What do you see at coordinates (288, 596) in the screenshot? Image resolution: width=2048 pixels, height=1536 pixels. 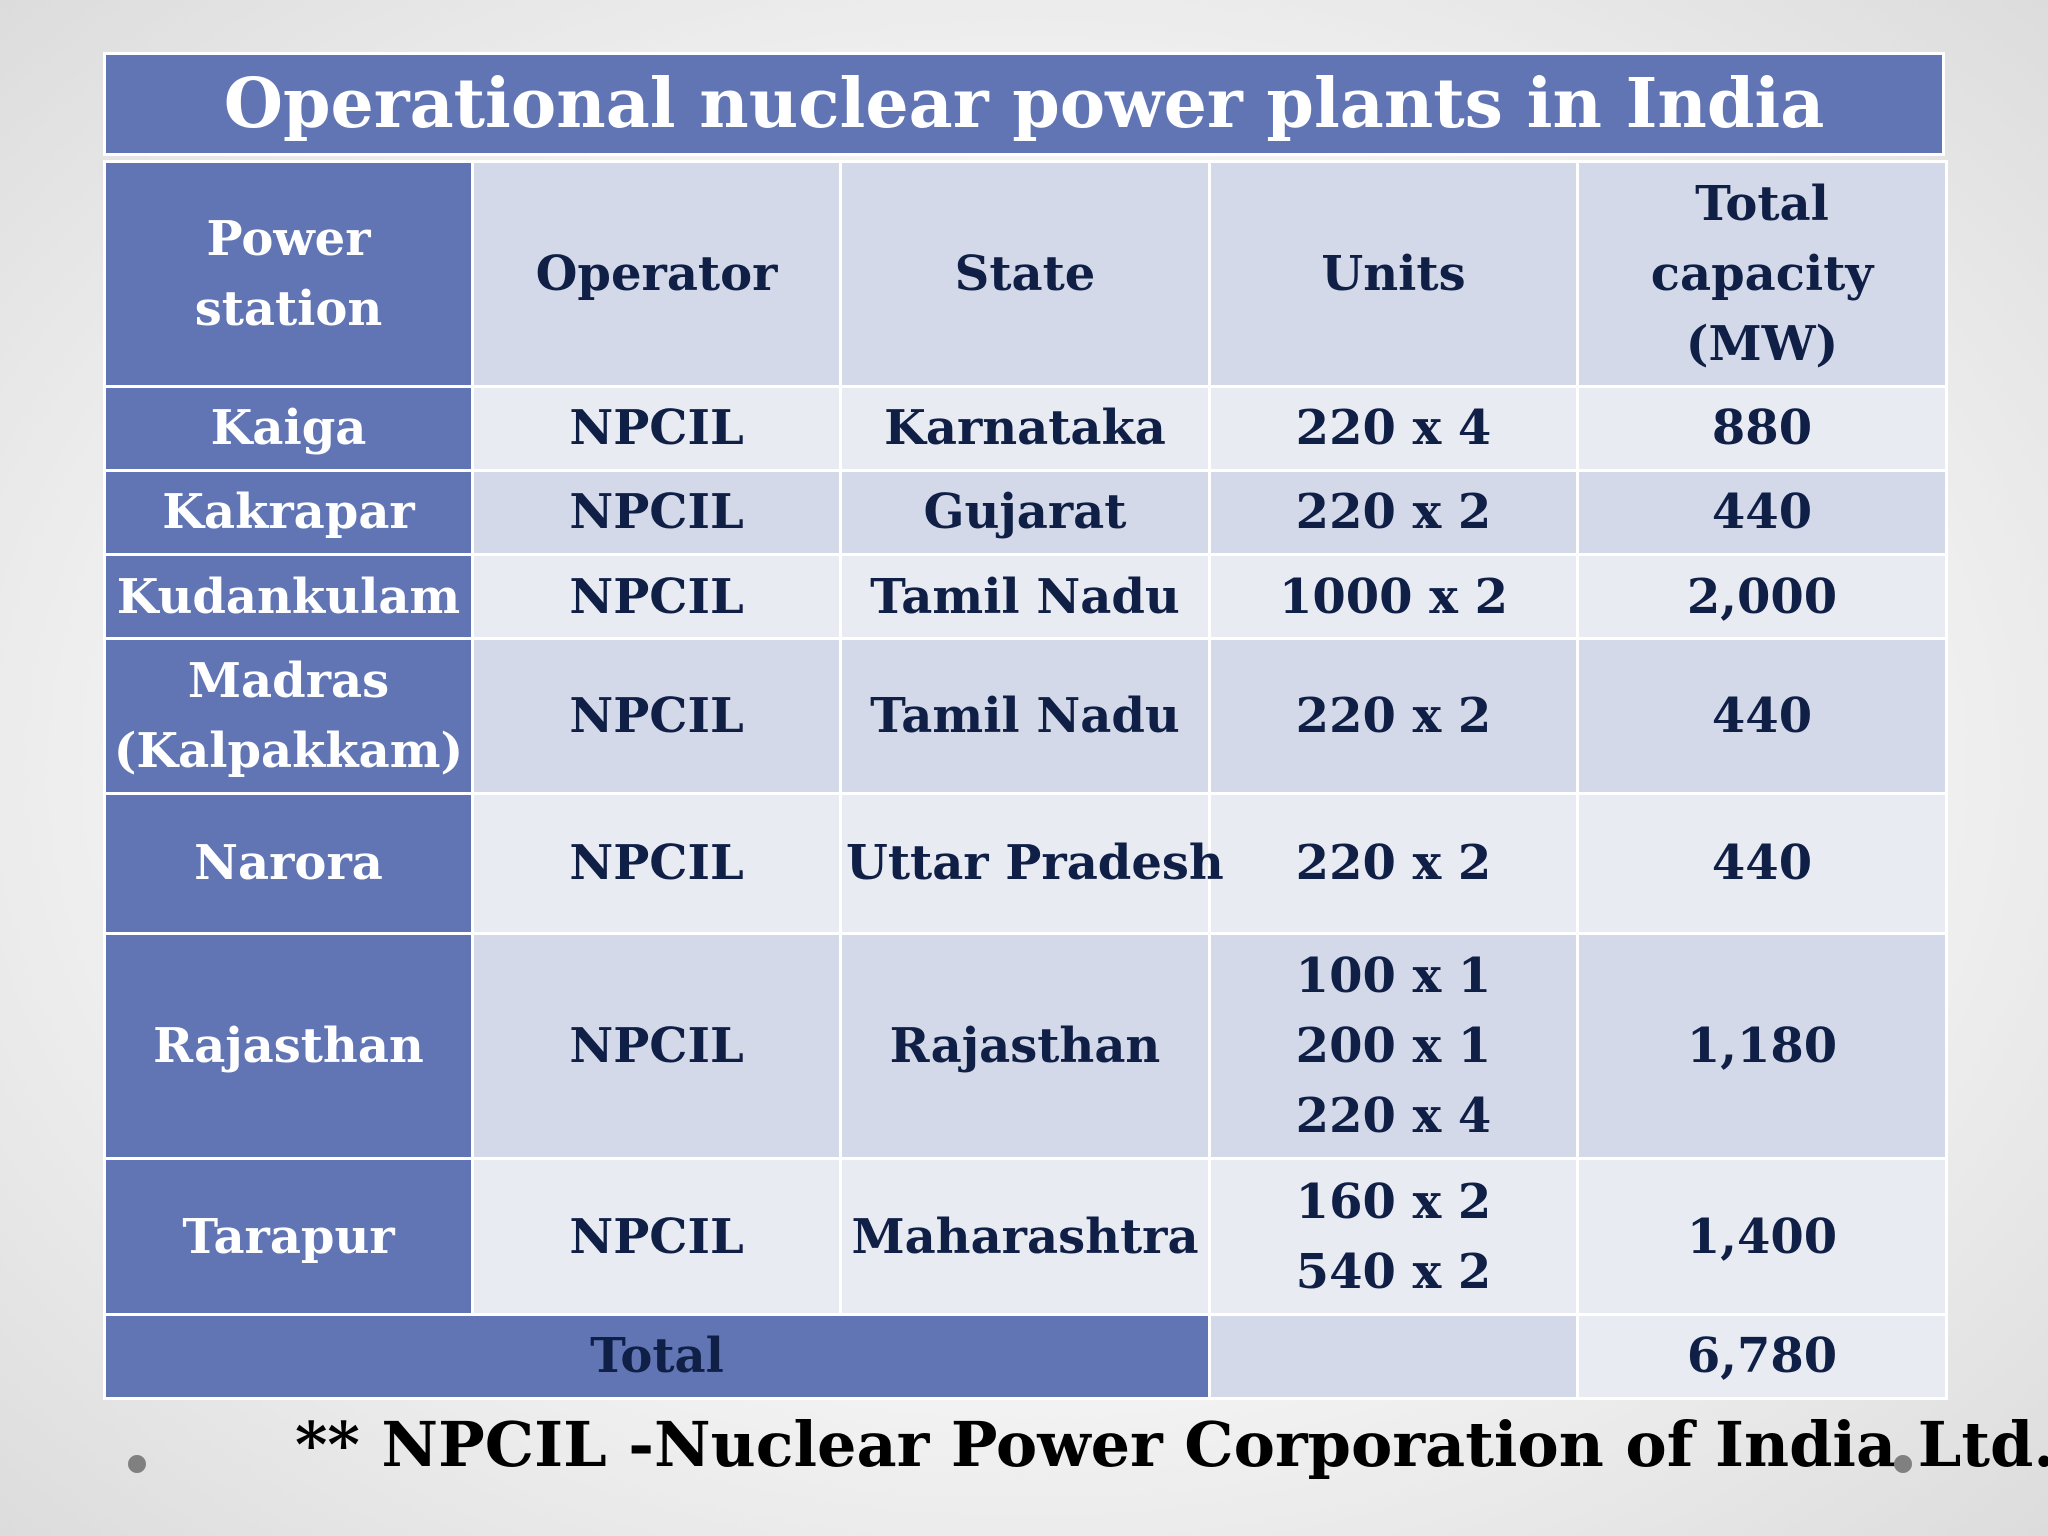 I see `station-cell: Kudankulam` at bounding box center [288, 596].